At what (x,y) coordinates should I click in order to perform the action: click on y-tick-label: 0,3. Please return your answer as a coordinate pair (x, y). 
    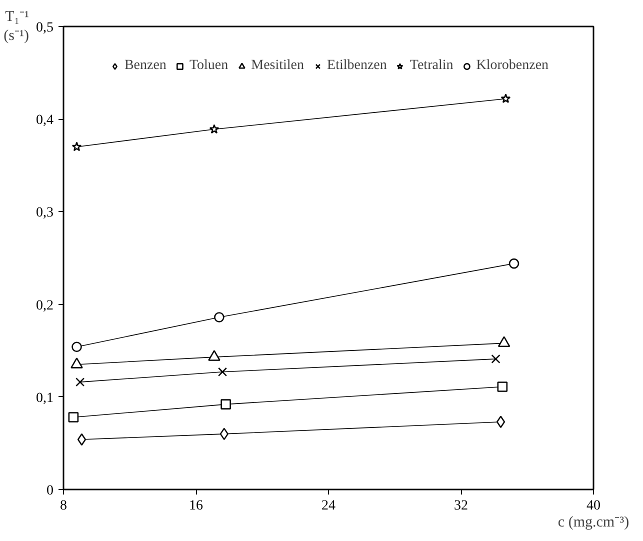
    Looking at the image, I should click on (45, 213).